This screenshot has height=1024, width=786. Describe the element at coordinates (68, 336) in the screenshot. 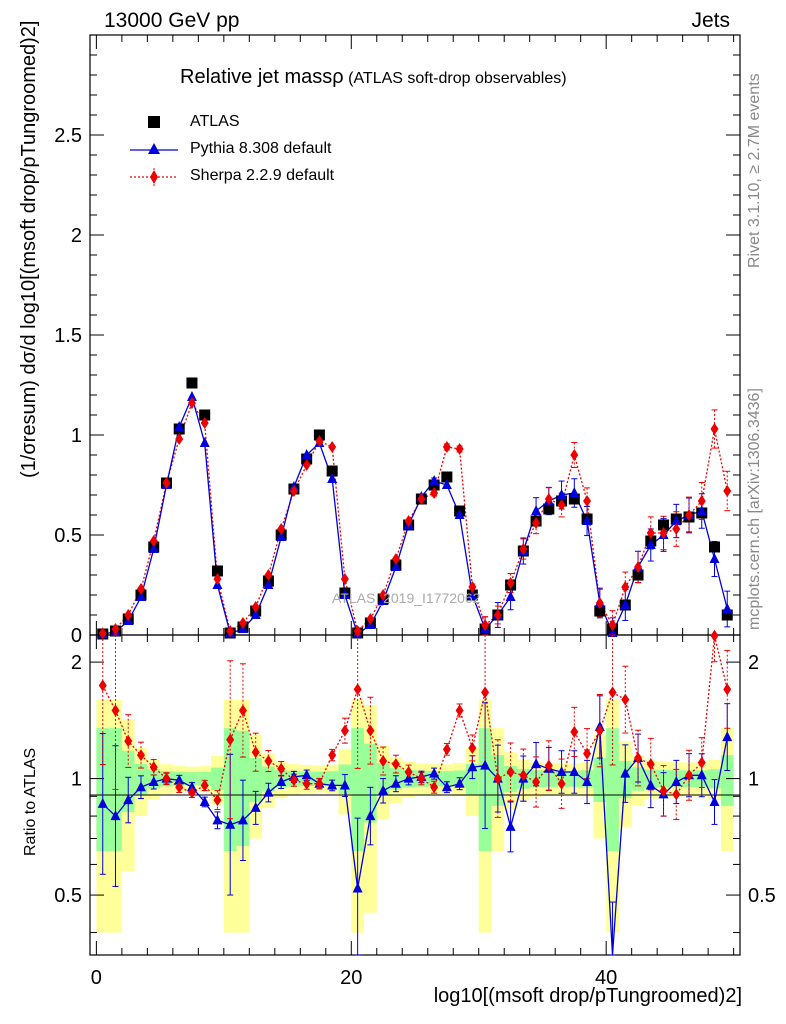

I see `y-tick-label-top: 1.5` at that location.